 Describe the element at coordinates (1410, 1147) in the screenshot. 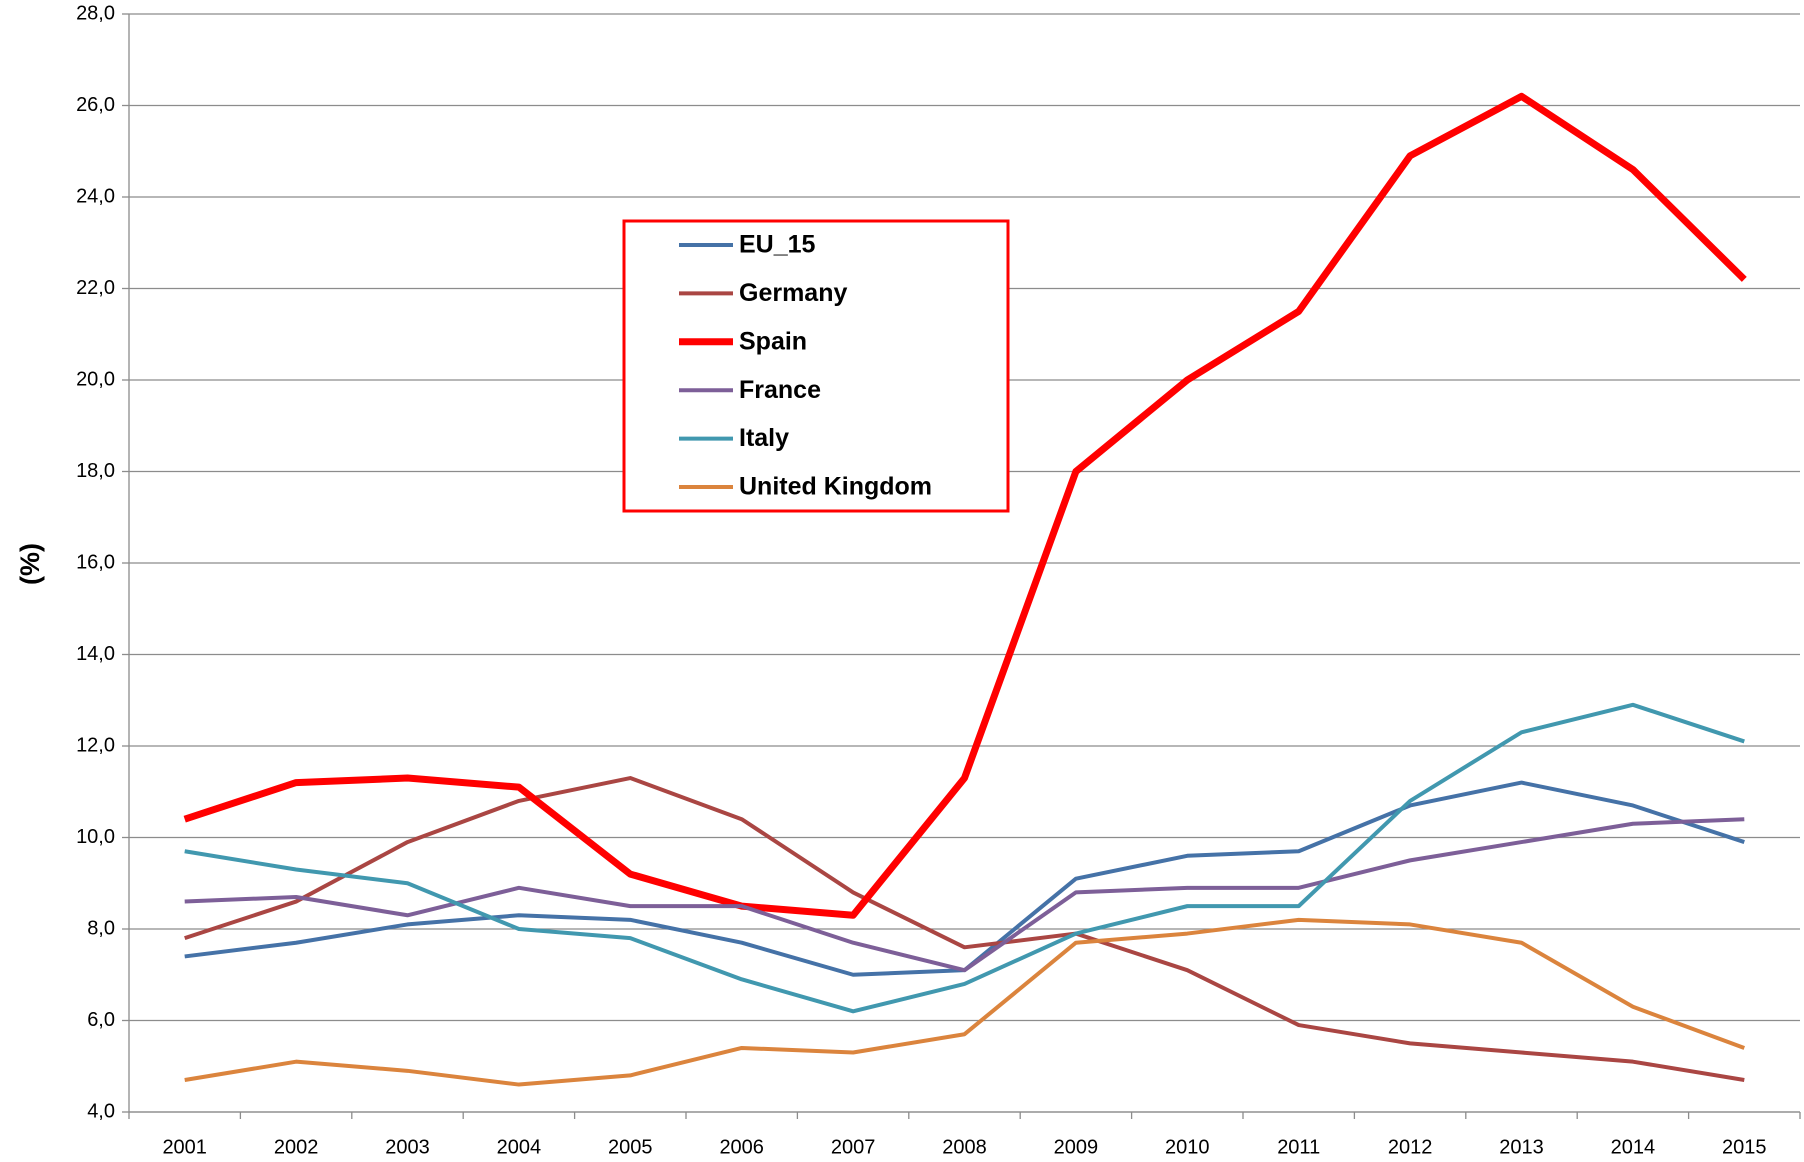

I see `x-tick-label: 2012` at that location.